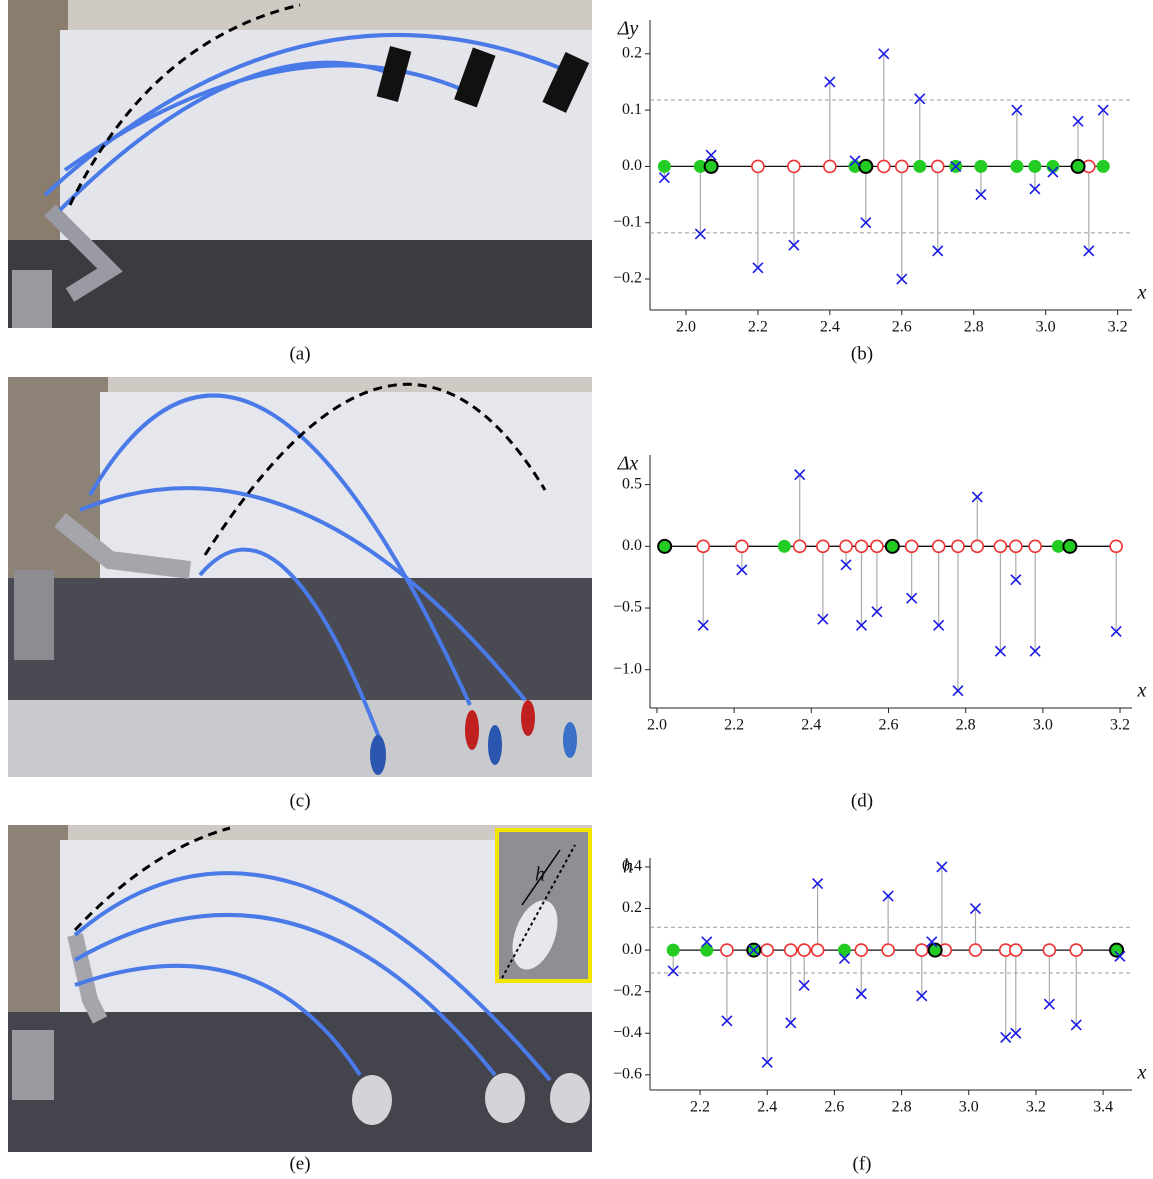 The height and width of the screenshot is (1179, 1153). Describe the element at coordinates (734, 725) in the screenshot. I see `x-tick-label: 2.2` at that location.